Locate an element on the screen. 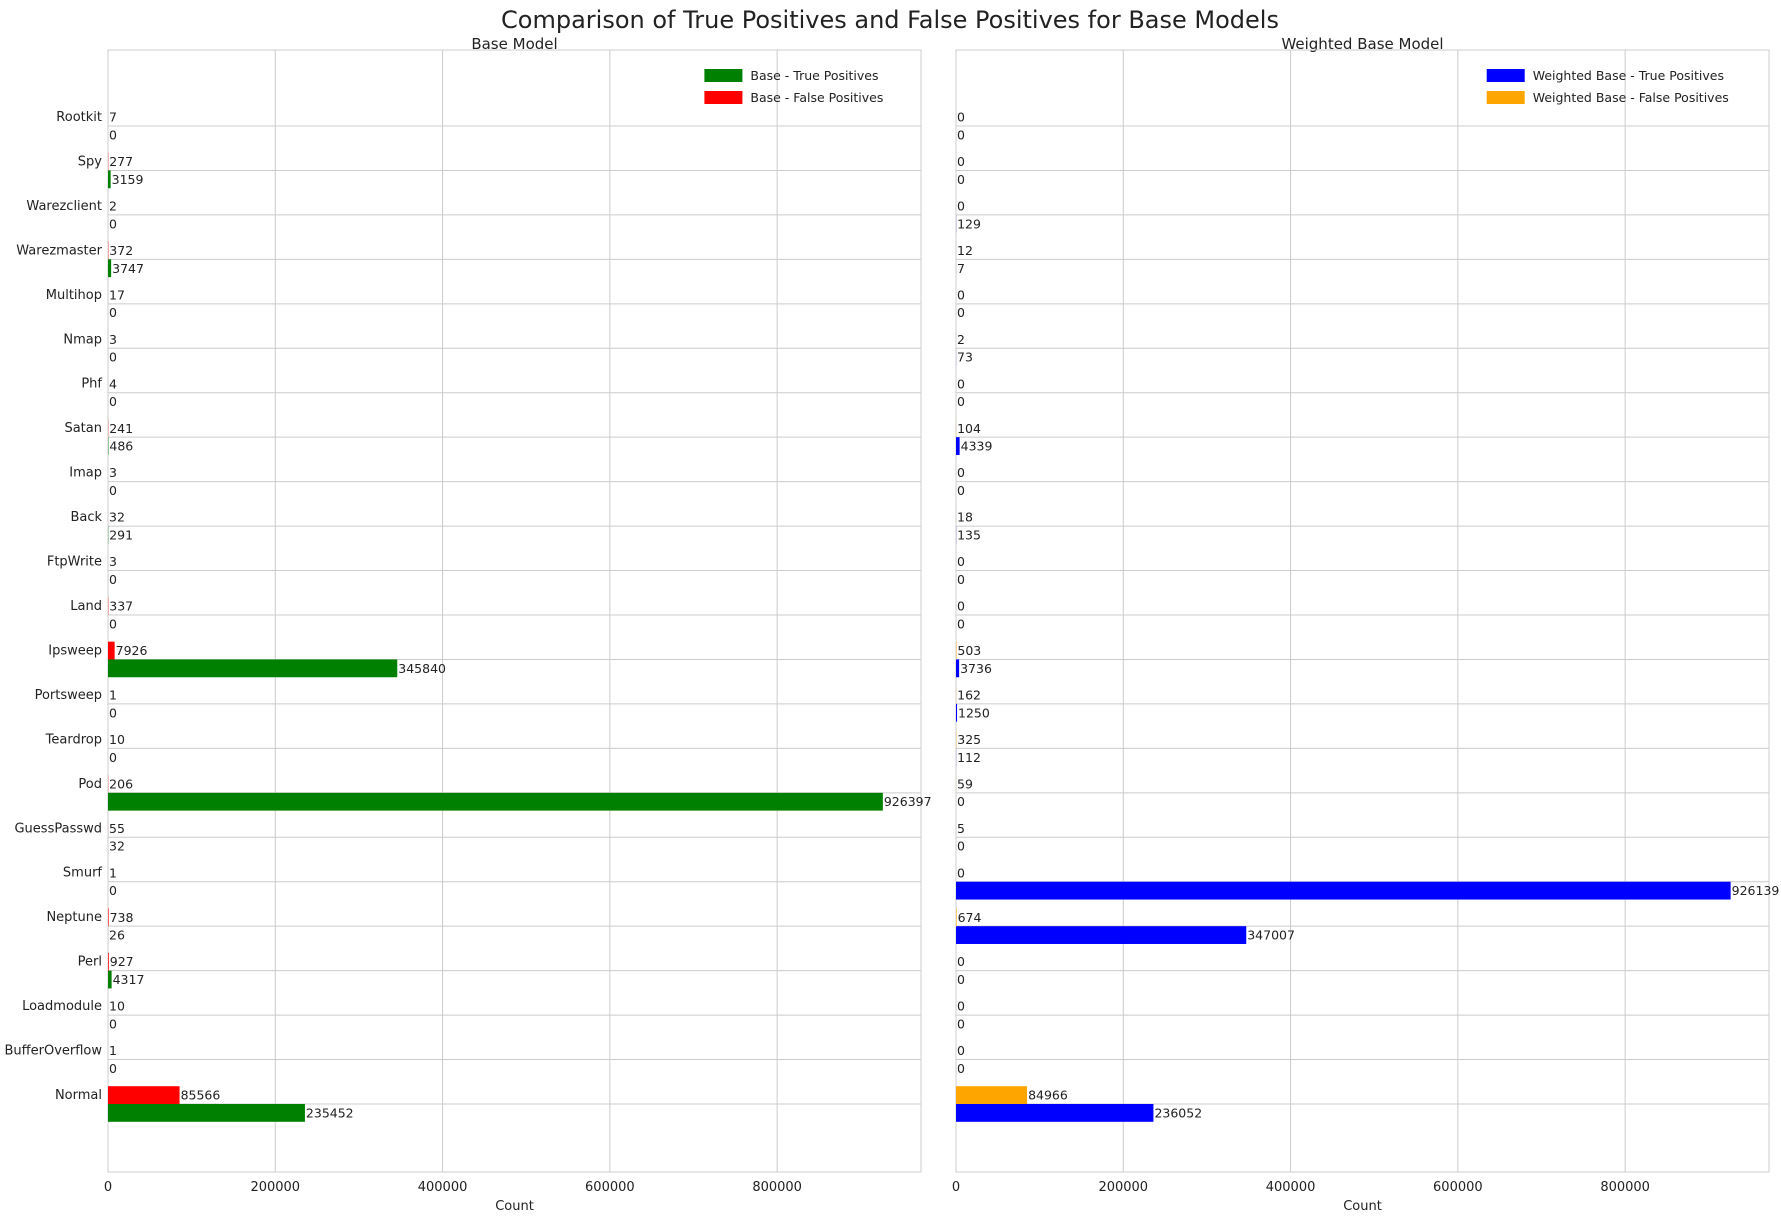  y-tick-label: Back is located at coordinates (86, 517).